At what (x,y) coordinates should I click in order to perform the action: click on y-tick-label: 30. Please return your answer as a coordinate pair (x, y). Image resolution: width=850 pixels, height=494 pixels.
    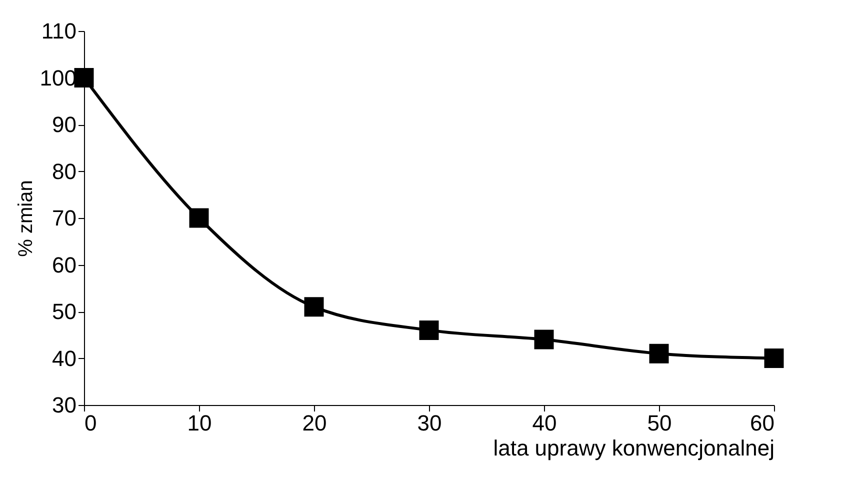
    Looking at the image, I should click on (64, 405).